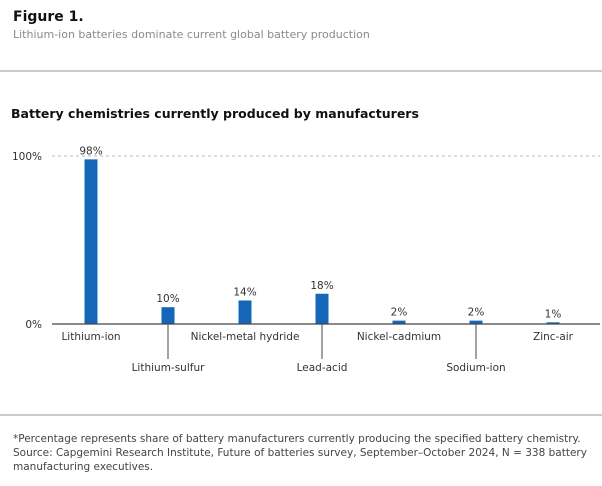  Describe the element at coordinates (90, 337) in the screenshot. I see `x-tick-label: Lithium-ion` at that location.